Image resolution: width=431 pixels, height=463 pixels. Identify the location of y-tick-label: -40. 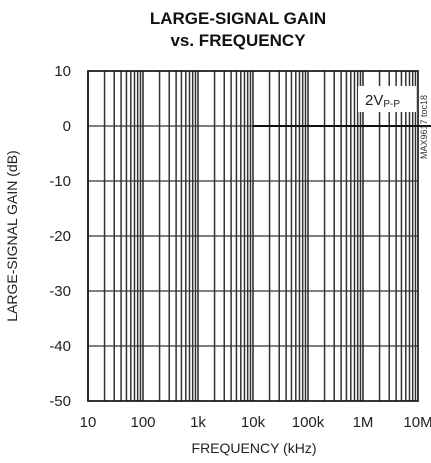
(60, 346).